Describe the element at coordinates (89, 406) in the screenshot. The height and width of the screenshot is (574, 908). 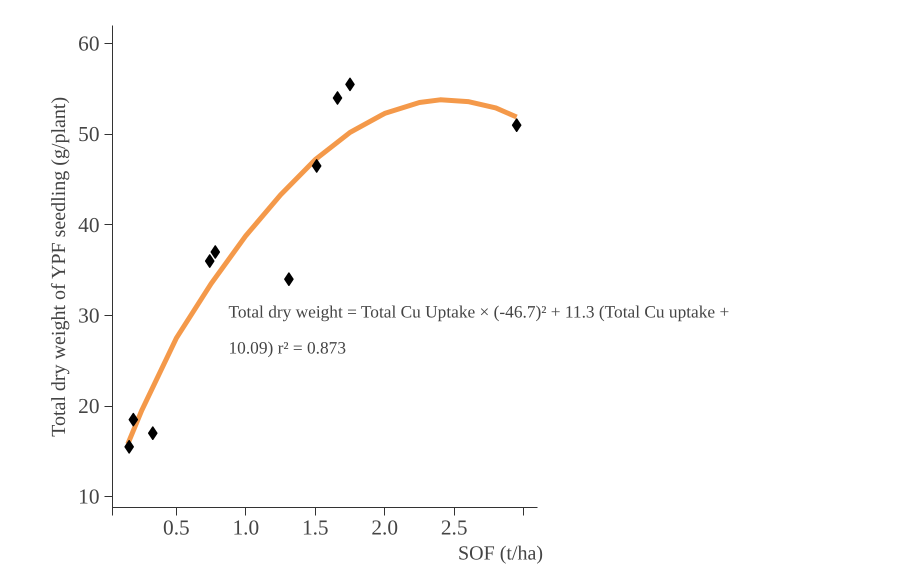
I see `y-tick-label: 20` at that location.